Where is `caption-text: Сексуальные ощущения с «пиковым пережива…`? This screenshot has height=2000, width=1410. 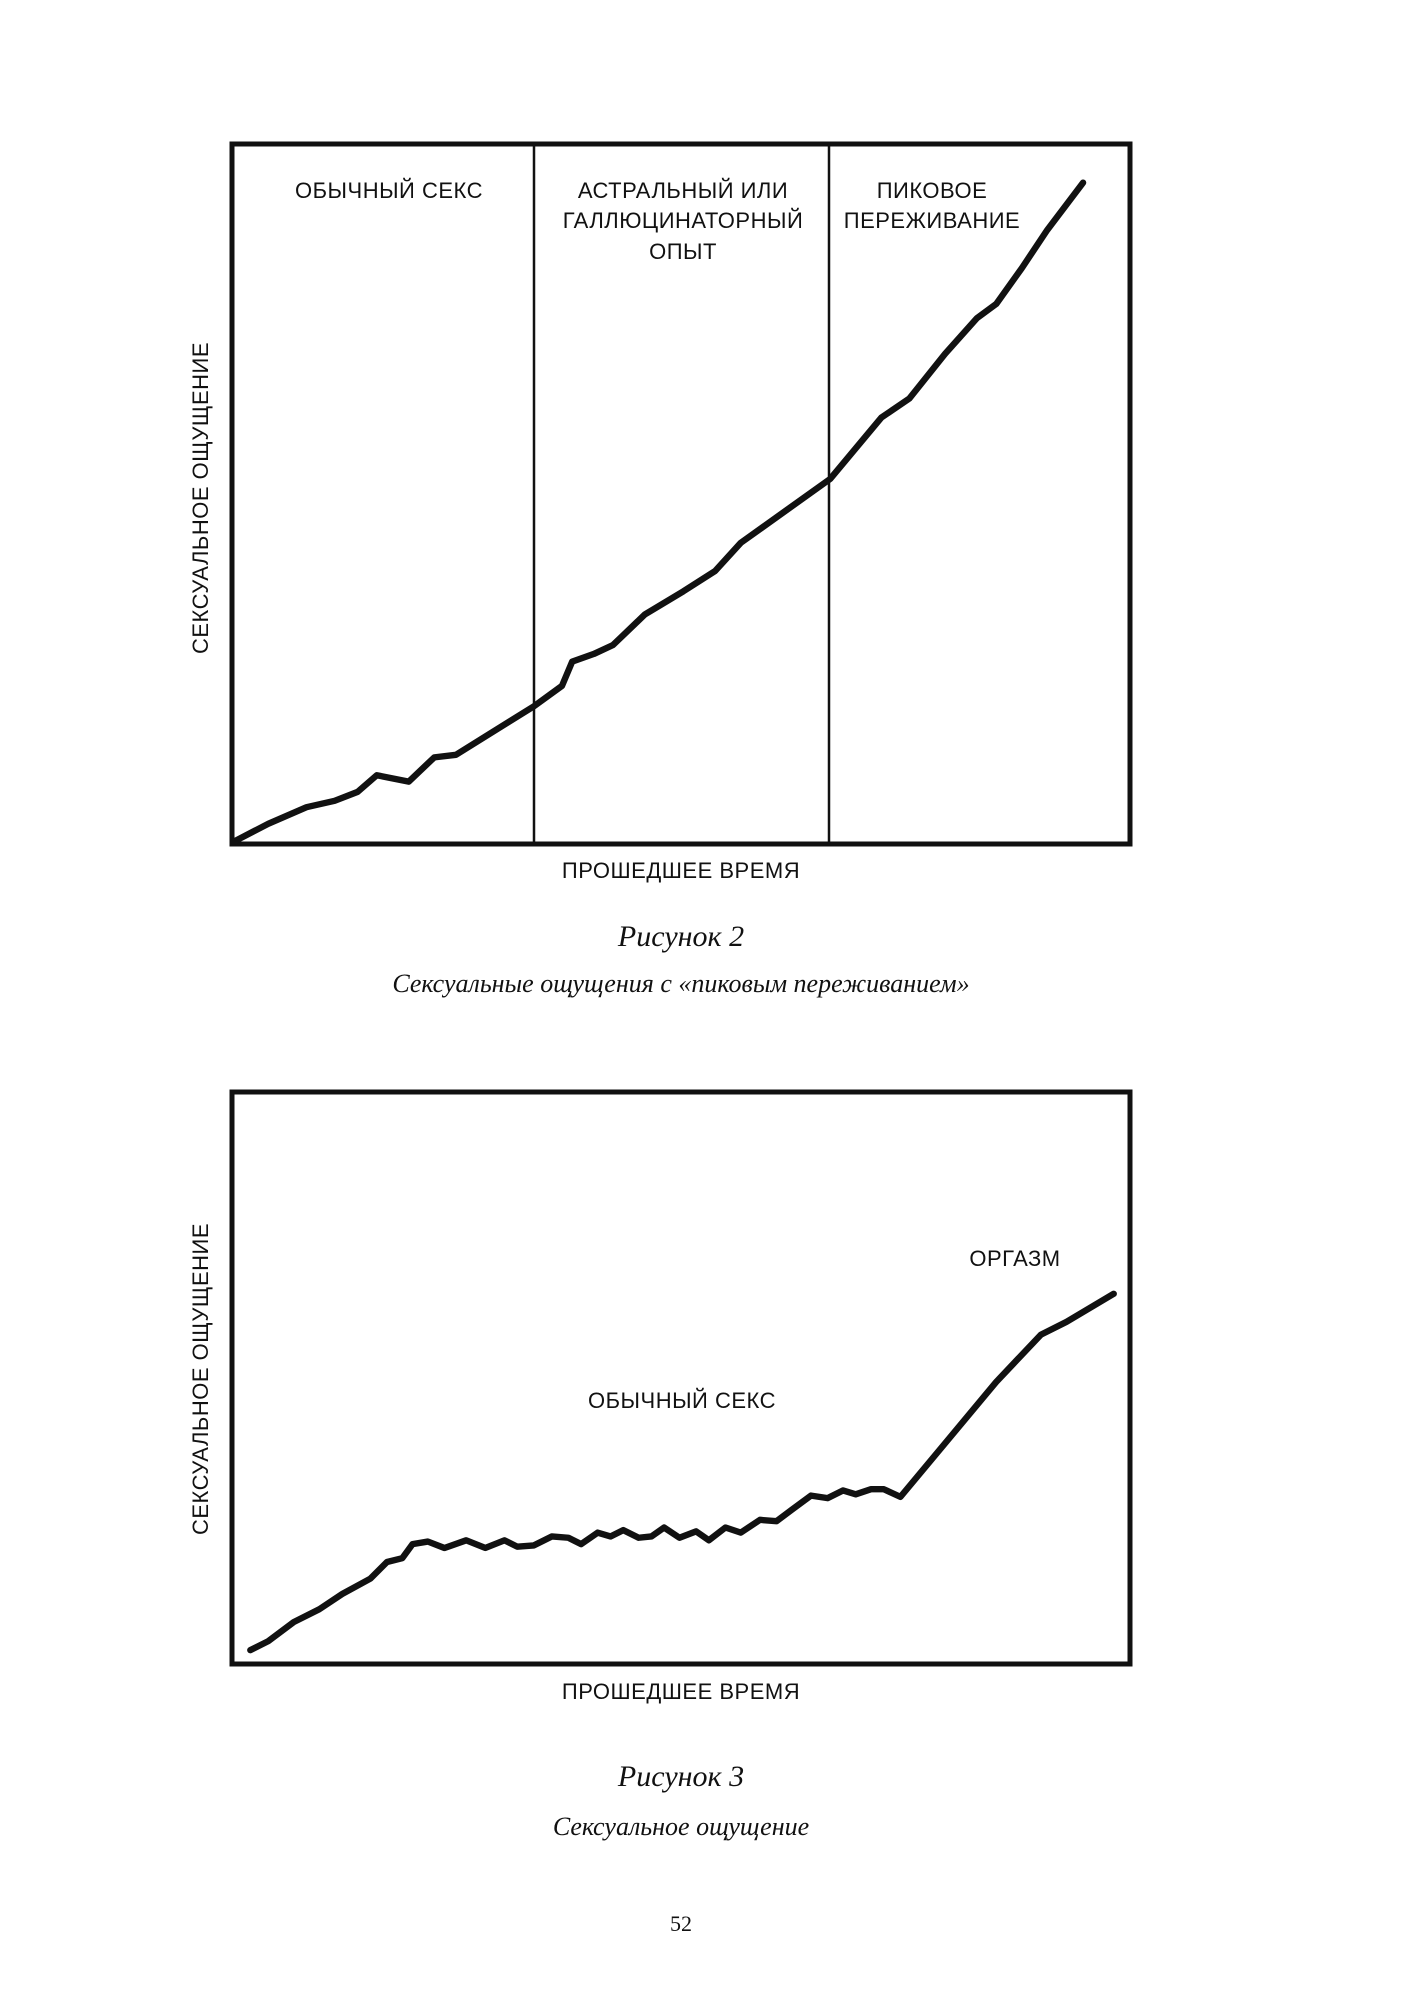 caption-text: Сексуальные ощущения с «пиковым пережива… is located at coordinates (680, 983).